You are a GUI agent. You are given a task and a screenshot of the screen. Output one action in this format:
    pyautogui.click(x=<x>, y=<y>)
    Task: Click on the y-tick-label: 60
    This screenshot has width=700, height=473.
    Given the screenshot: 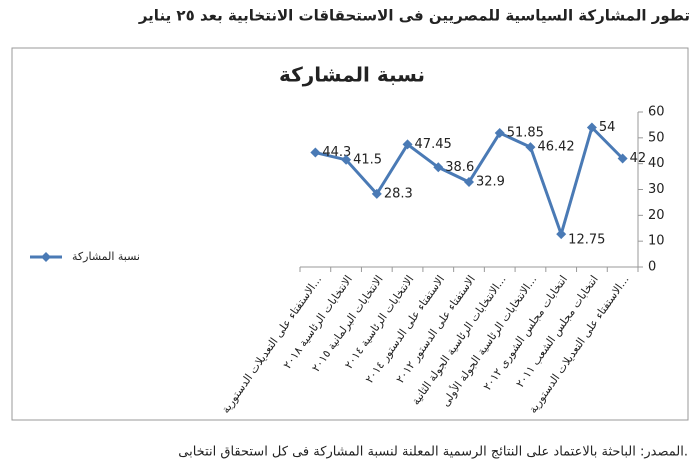 What is the action you would take?
    pyautogui.click(x=656, y=112)
    